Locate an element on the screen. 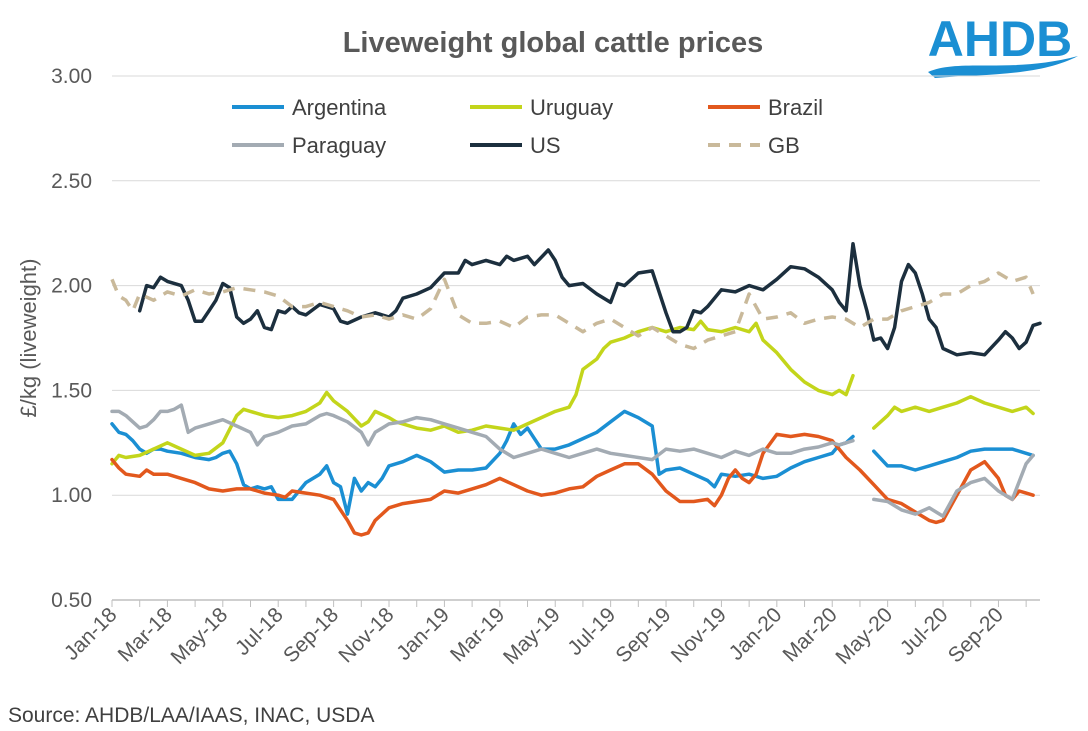  series-line-argentina is located at coordinates (572, 462).